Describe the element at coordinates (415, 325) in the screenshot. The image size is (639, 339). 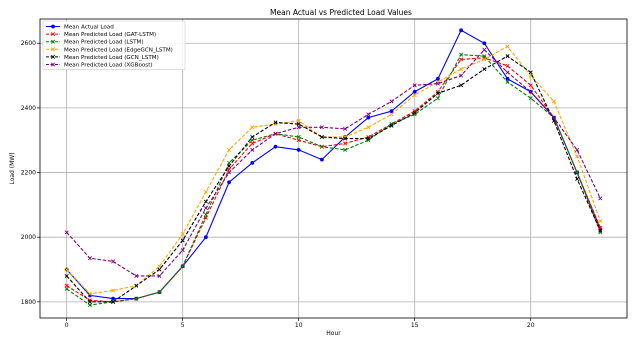
I see `x-tick-label: 15` at that location.